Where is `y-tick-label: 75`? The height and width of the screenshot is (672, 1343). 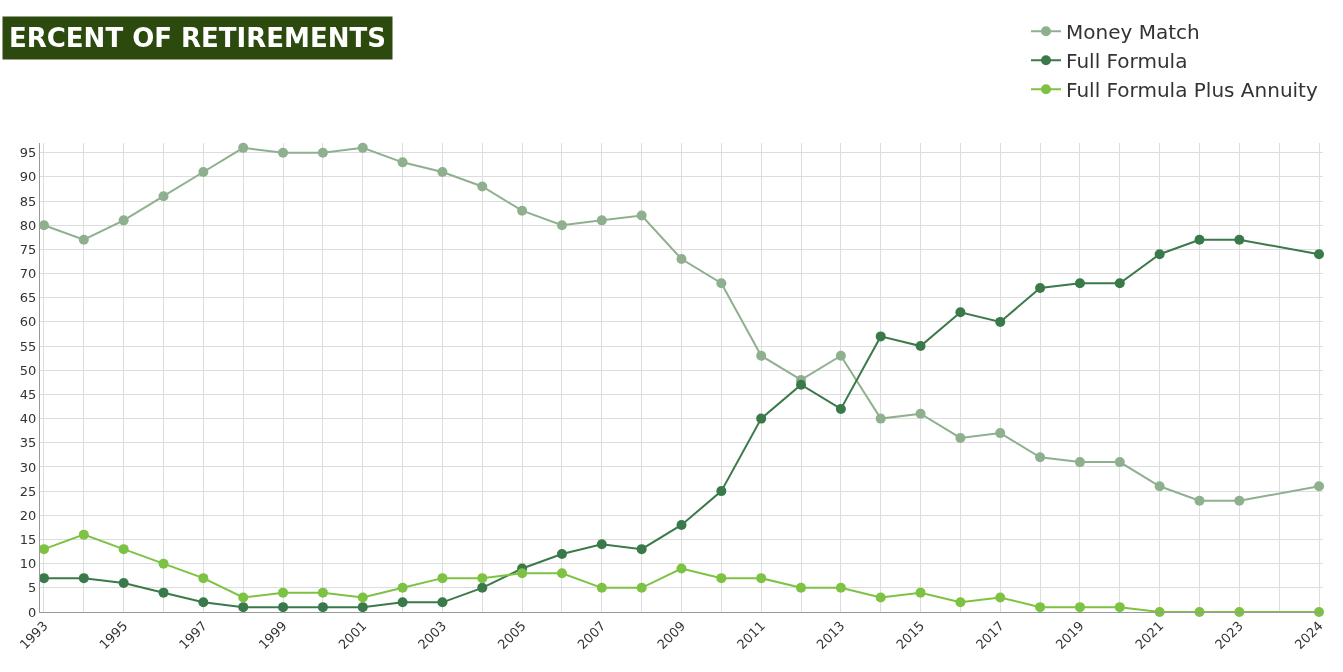
y-tick-label: 75 is located at coordinates (28, 249).